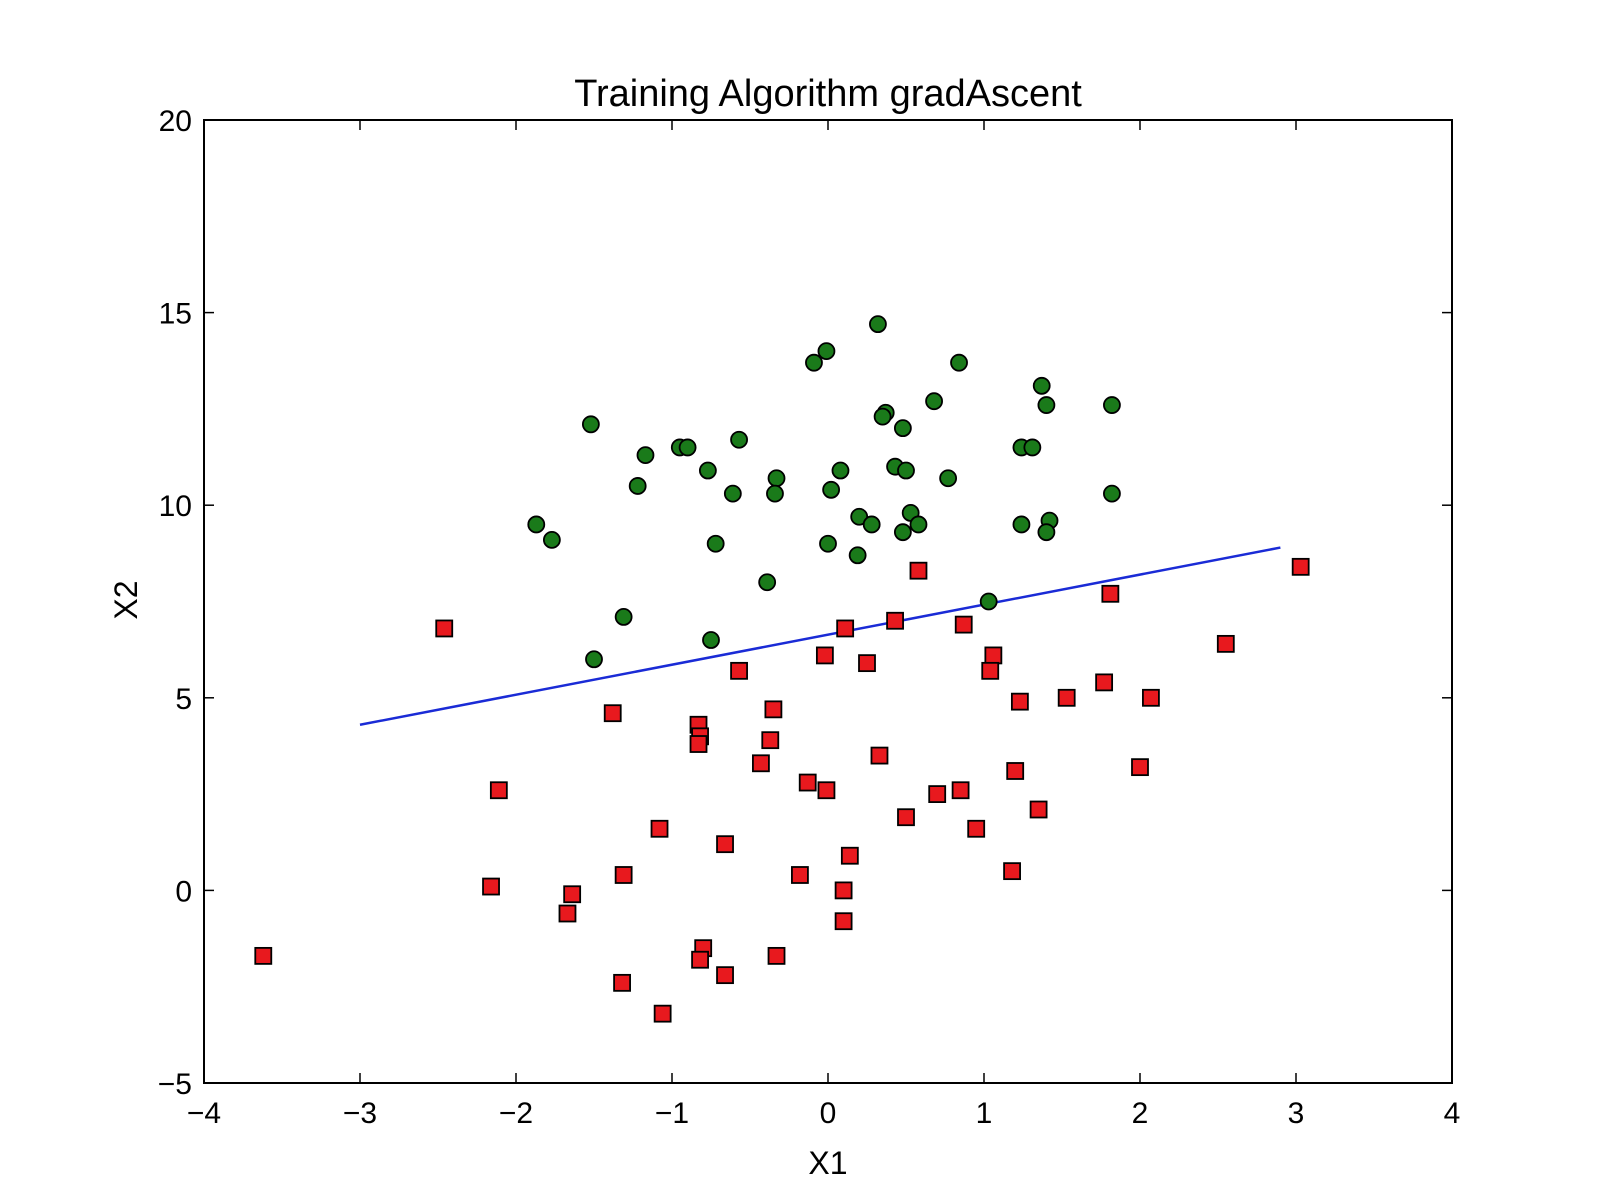 The width and height of the screenshot is (1600, 1200). I want to click on y-tick-label: 20, so click(175, 121).